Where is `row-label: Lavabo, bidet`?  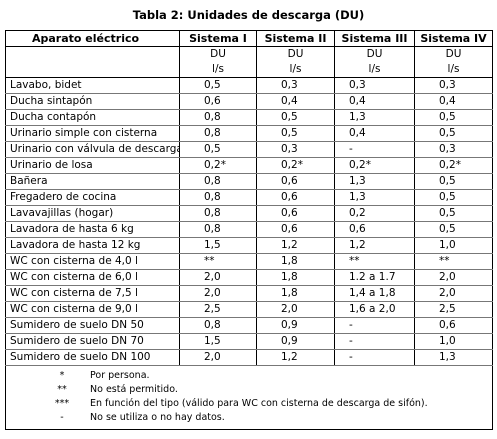
row-label: Lavabo, bidet is located at coordinates (92, 85).